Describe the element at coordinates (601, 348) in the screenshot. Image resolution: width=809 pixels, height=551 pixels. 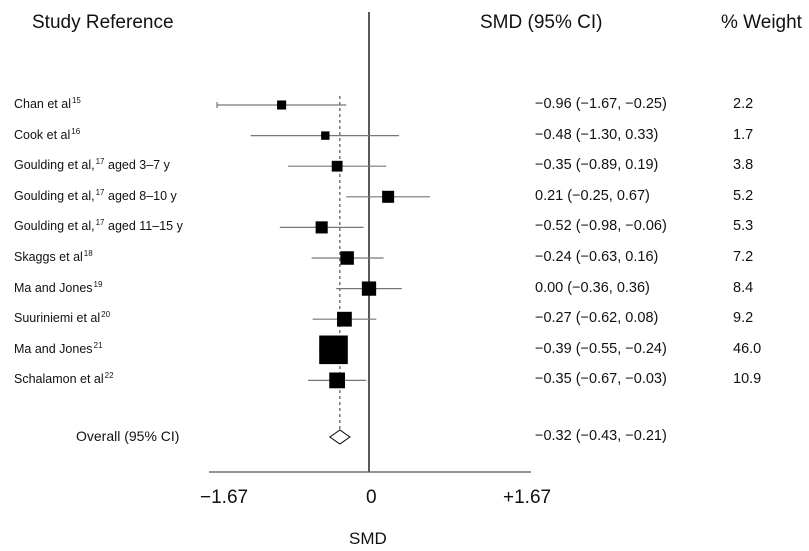
I see `study-ci-text: −0.39 (−0.55, −0.24)` at that location.